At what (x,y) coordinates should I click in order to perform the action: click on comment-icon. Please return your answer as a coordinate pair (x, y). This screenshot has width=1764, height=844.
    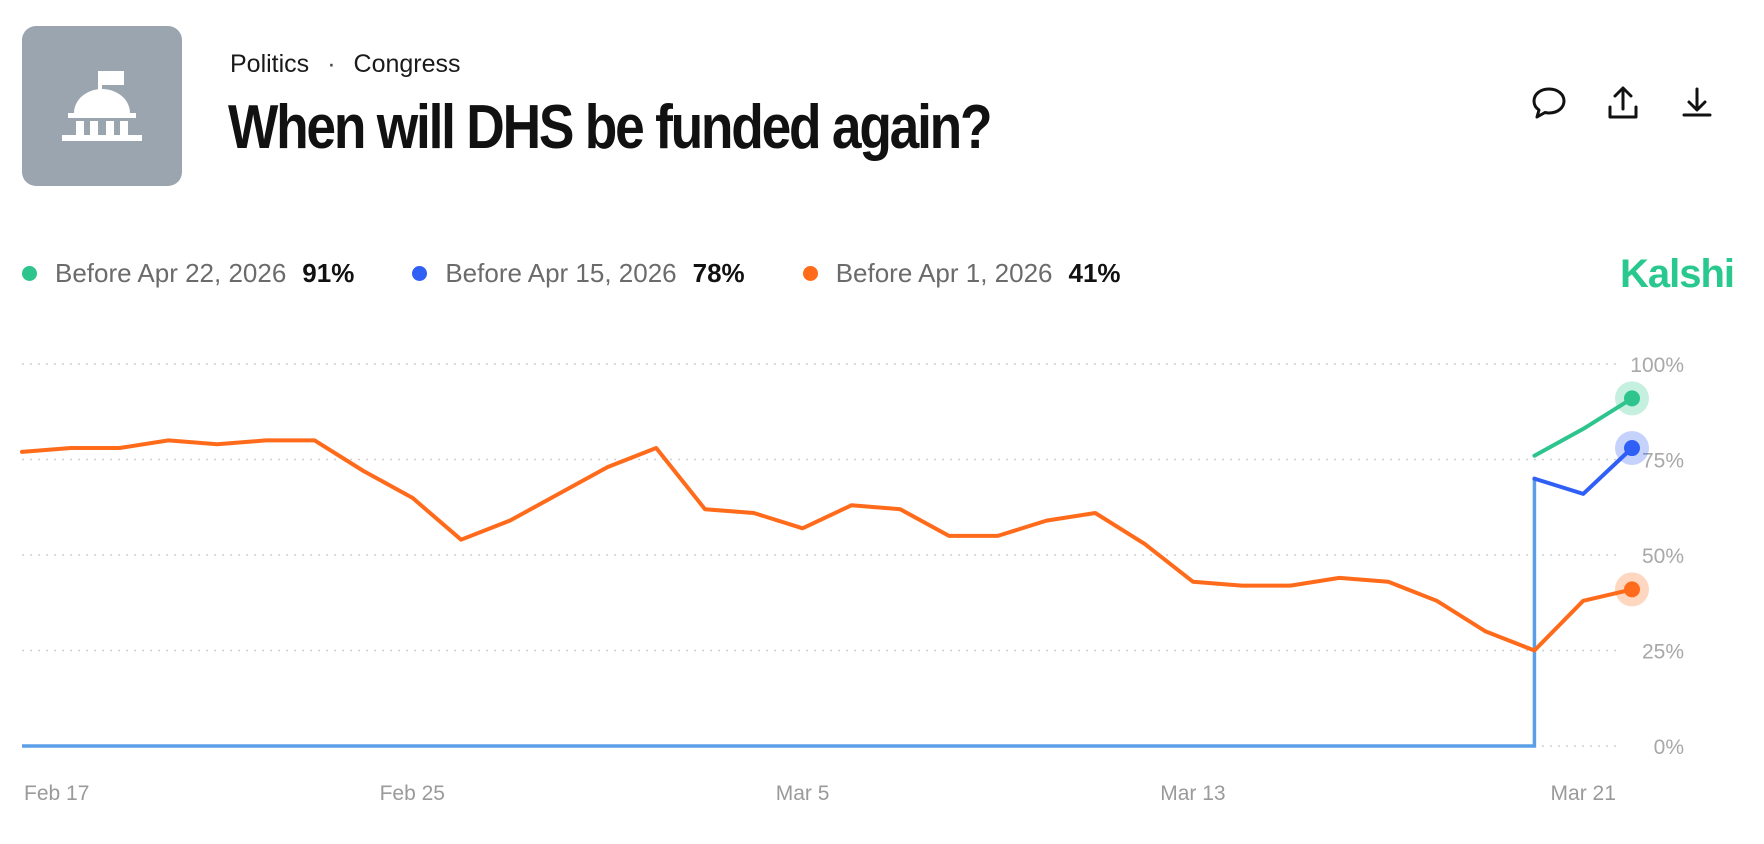
    Looking at the image, I should click on (1549, 103).